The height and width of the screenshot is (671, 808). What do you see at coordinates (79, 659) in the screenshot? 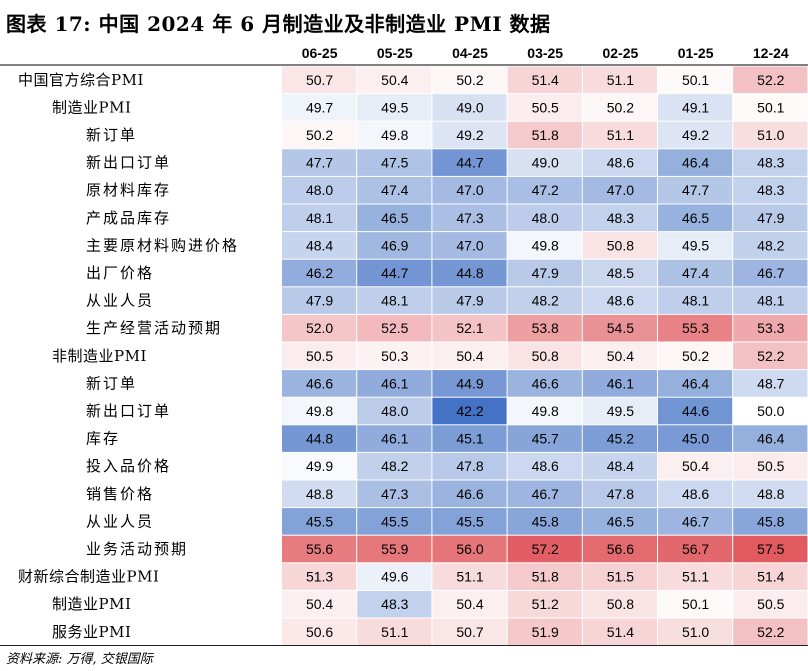
I see `source-note: 资料来源: 万得, 交银国际` at bounding box center [79, 659].